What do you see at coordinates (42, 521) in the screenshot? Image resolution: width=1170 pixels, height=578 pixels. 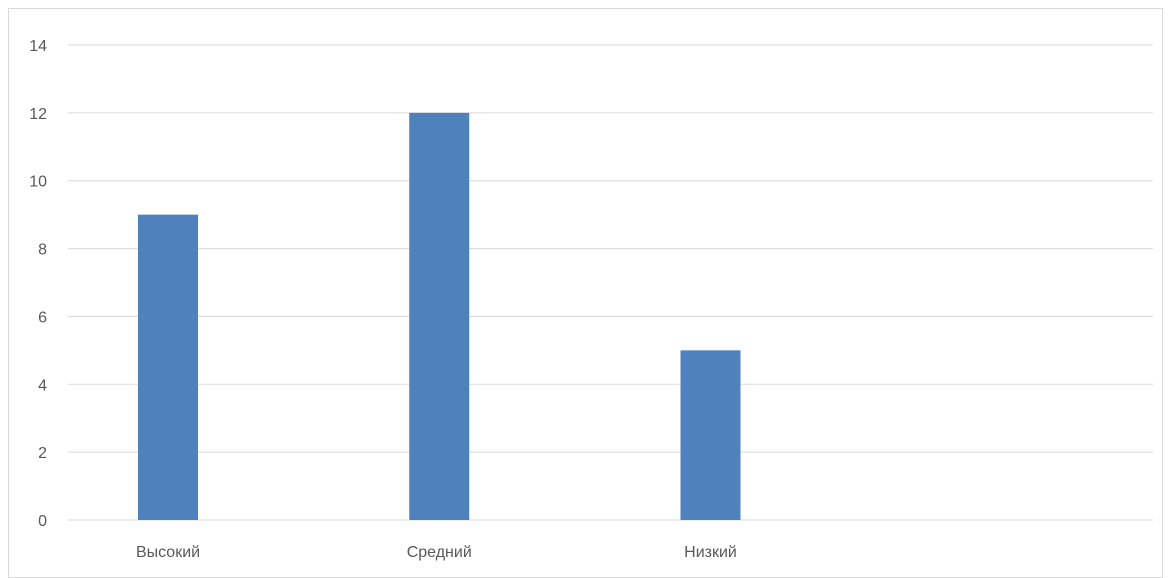 I see `y-tick-label: 0` at bounding box center [42, 521].